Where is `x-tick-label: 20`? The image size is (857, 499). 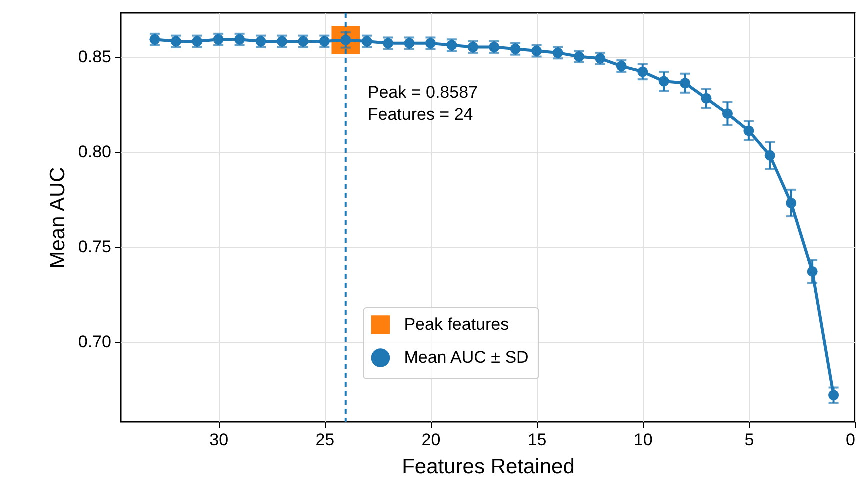 x-tick-label: 20 is located at coordinates (431, 440).